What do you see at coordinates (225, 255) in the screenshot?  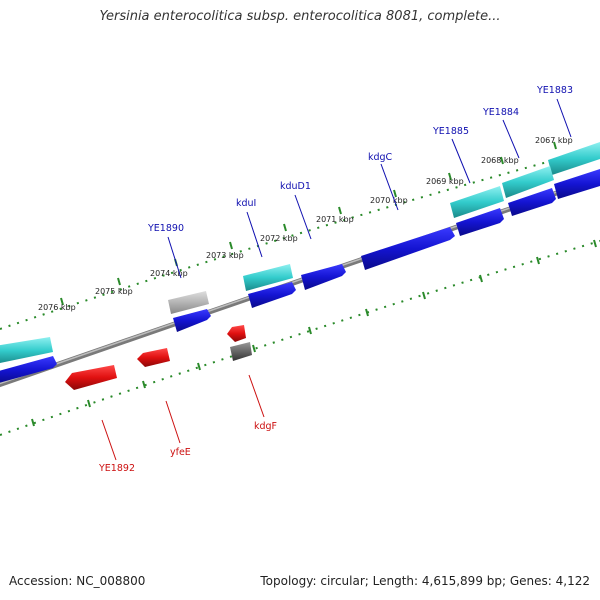 I see `scale-label: 2073 kbp` at bounding box center [225, 255].